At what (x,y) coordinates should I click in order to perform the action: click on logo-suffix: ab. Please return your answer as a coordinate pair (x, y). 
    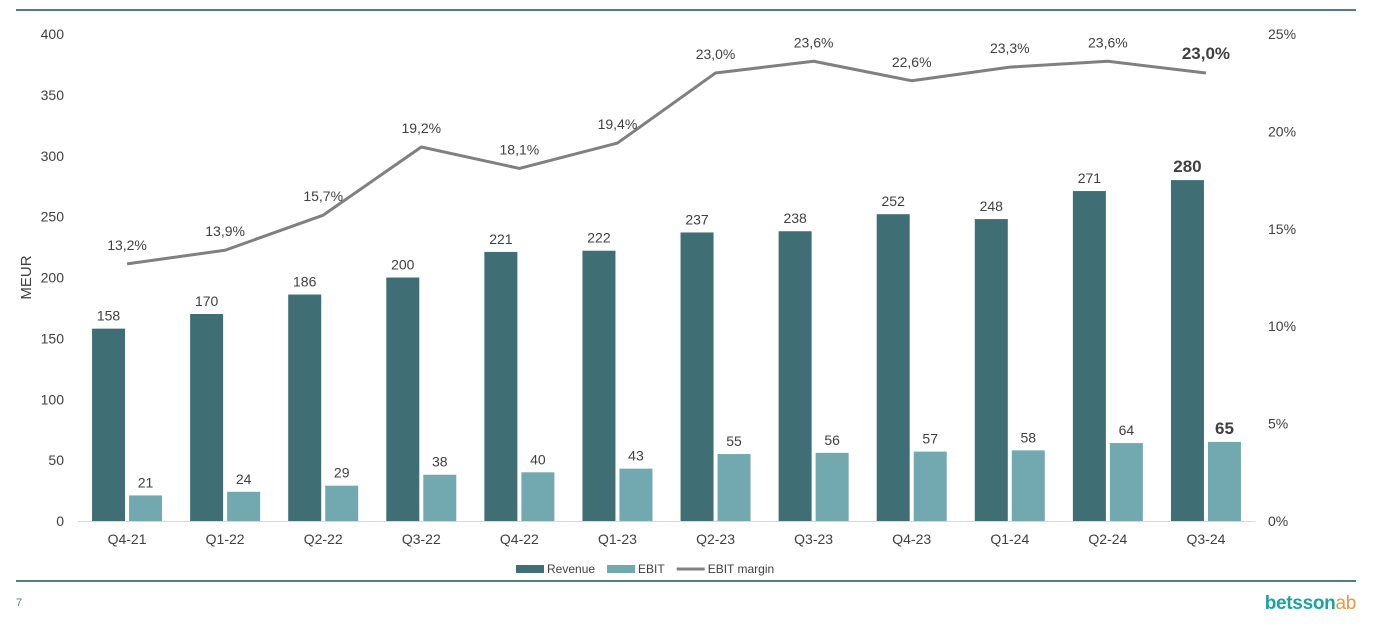
    Looking at the image, I should click on (1345, 603).